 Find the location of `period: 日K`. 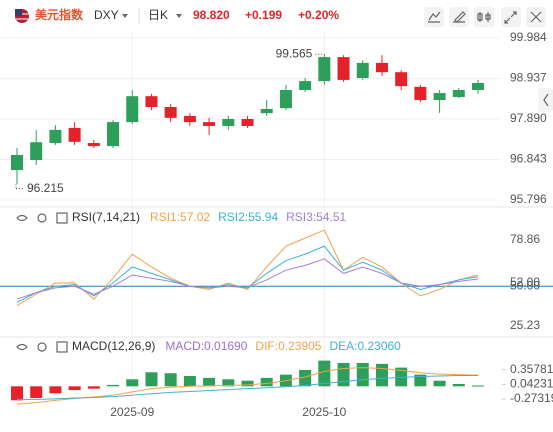

period: 日K is located at coordinates (158, 15).